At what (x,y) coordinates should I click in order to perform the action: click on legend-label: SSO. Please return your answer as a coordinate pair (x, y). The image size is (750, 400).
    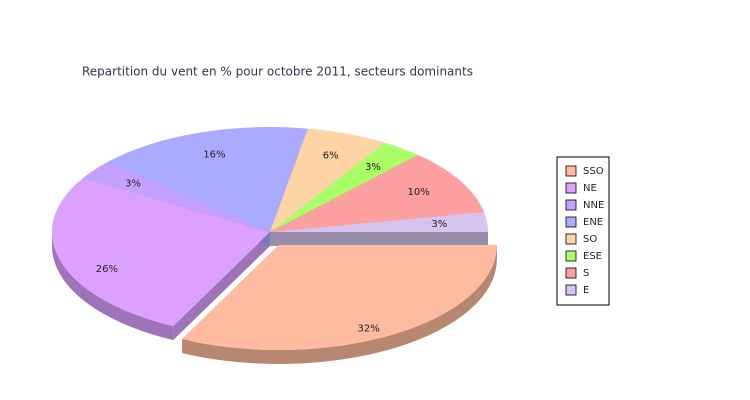
    Looking at the image, I should click on (593, 171).